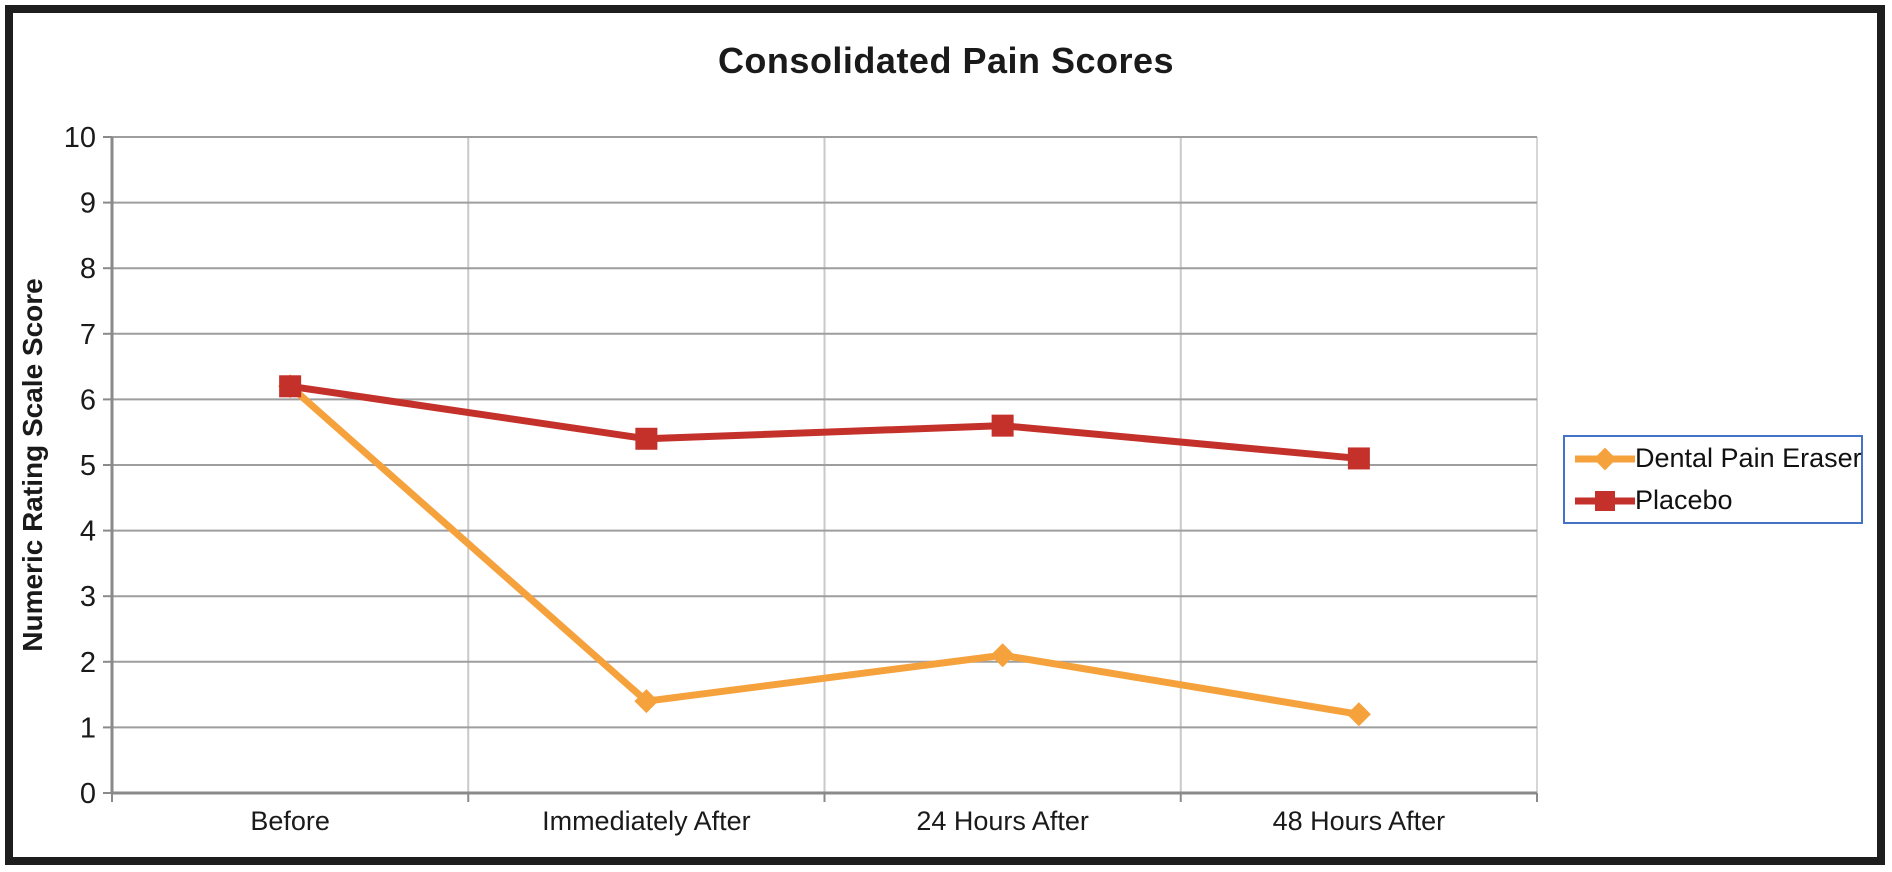 The image size is (1892, 872). What do you see at coordinates (88, 663) in the screenshot?
I see `y-tick-label: 2` at bounding box center [88, 663].